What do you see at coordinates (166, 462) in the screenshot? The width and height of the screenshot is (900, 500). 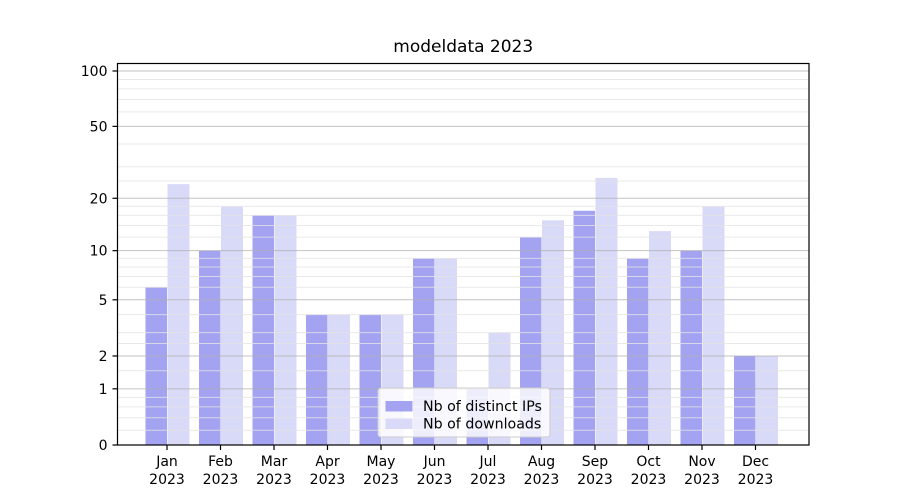 I see `x-tick-label-month: Jan` at bounding box center [166, 462].